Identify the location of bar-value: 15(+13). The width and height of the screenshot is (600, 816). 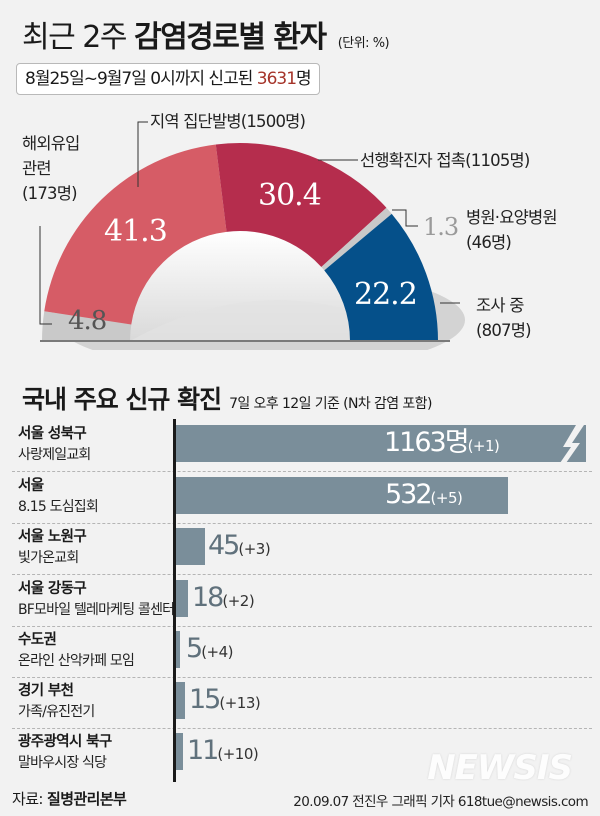
(225, 699).